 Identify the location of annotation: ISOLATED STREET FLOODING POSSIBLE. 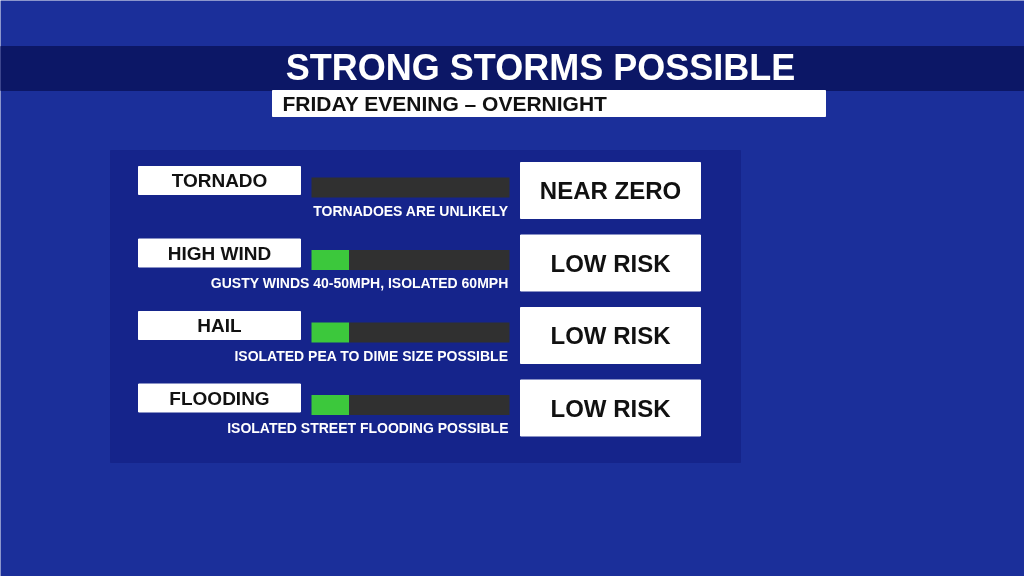
(368, 428).